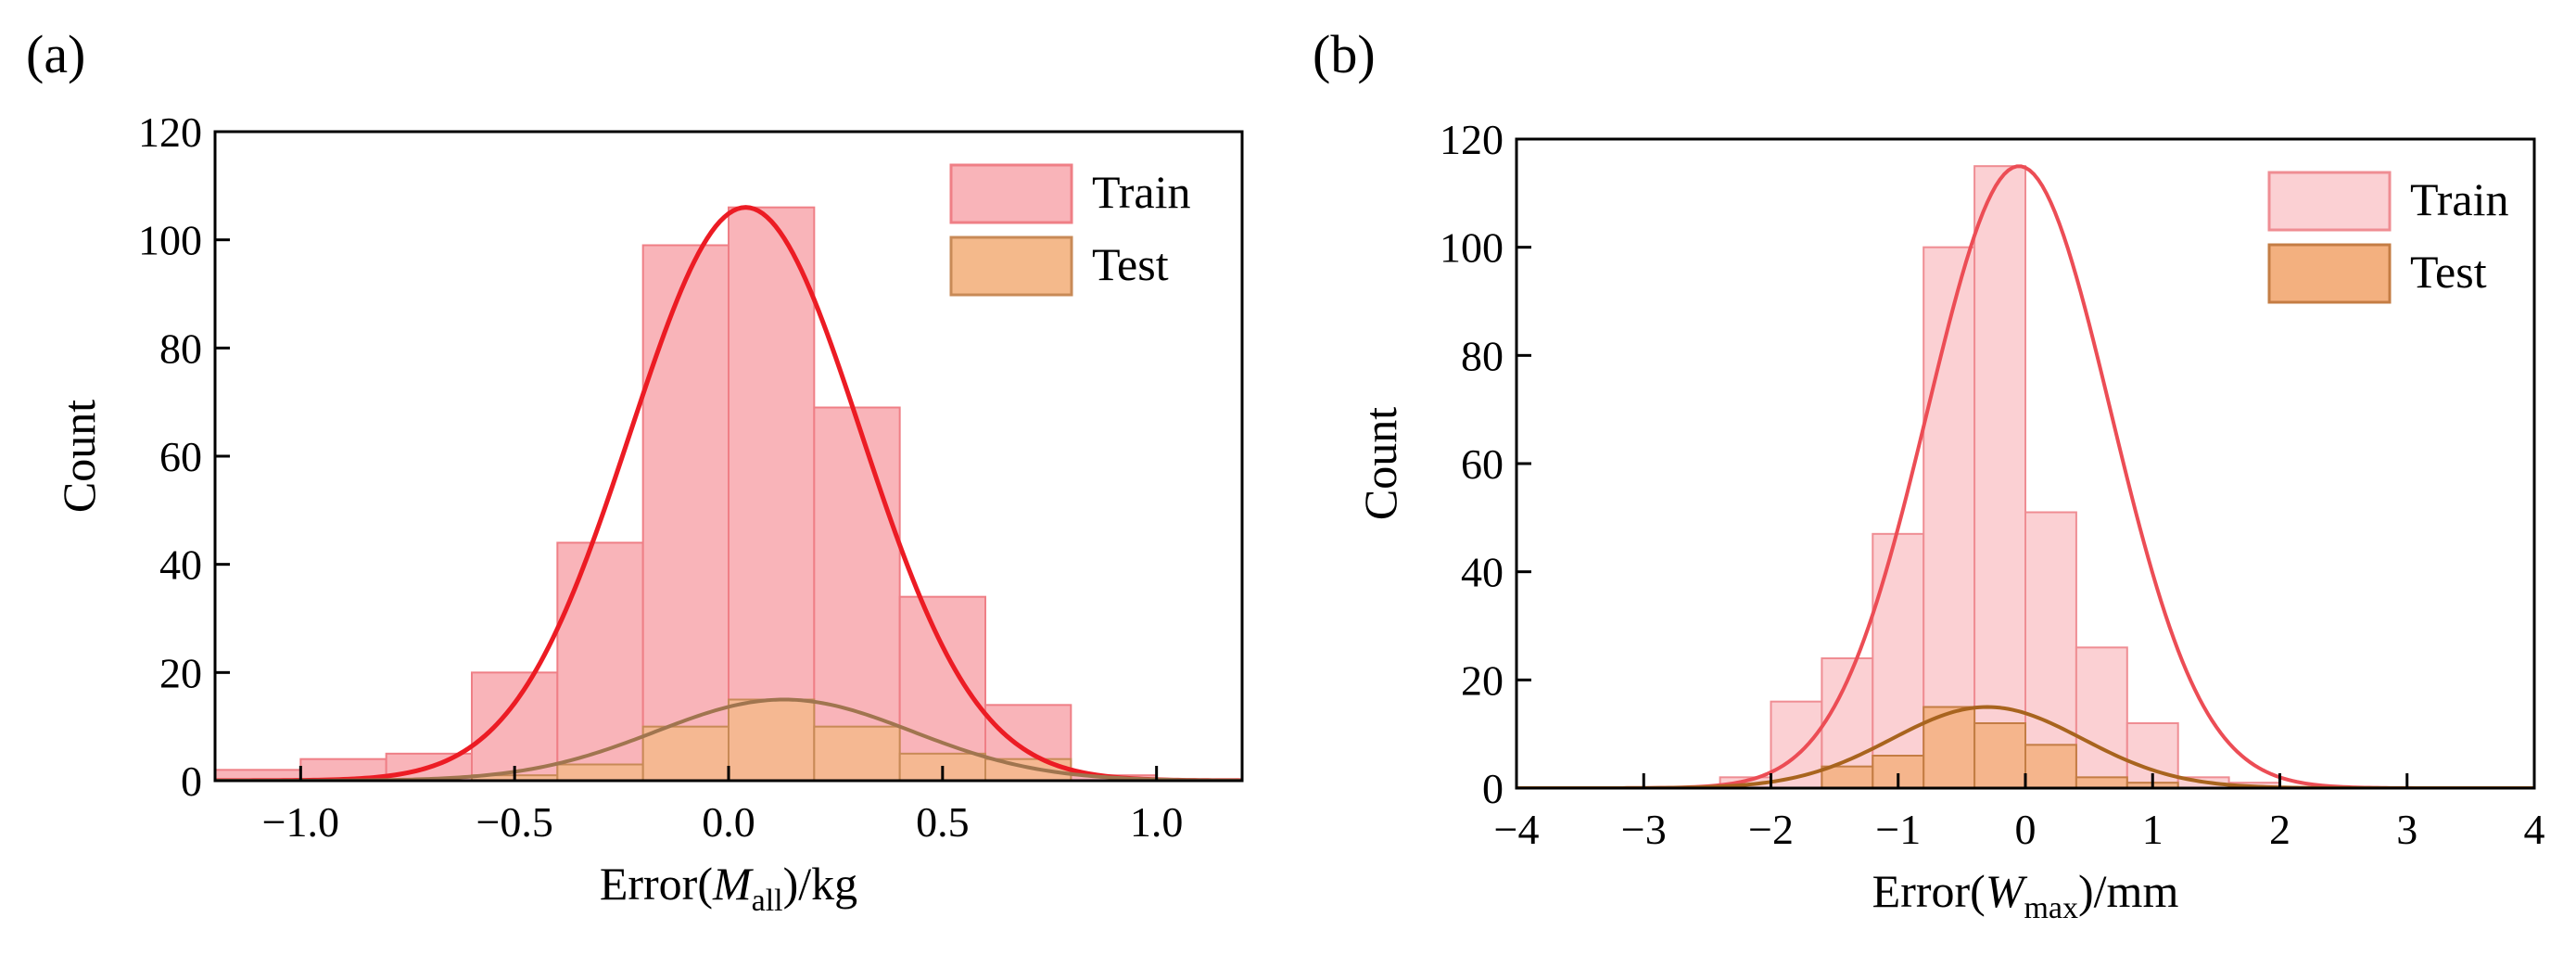 This screenshot has width=2576, height=955. Describe the element at coordinates (2026, 829) in the screenshot. I see `x-tick-label-4: 0` at that location.